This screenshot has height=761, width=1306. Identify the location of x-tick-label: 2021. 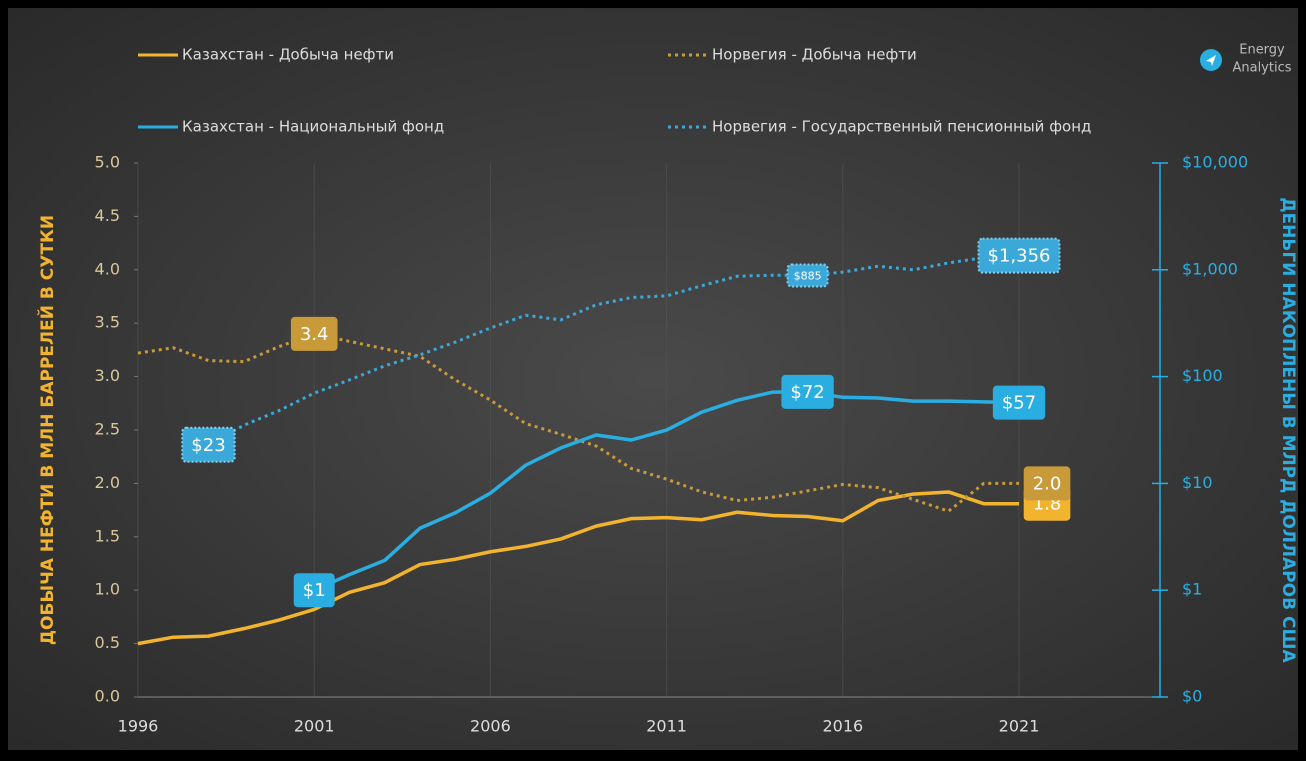
(1019, 726).